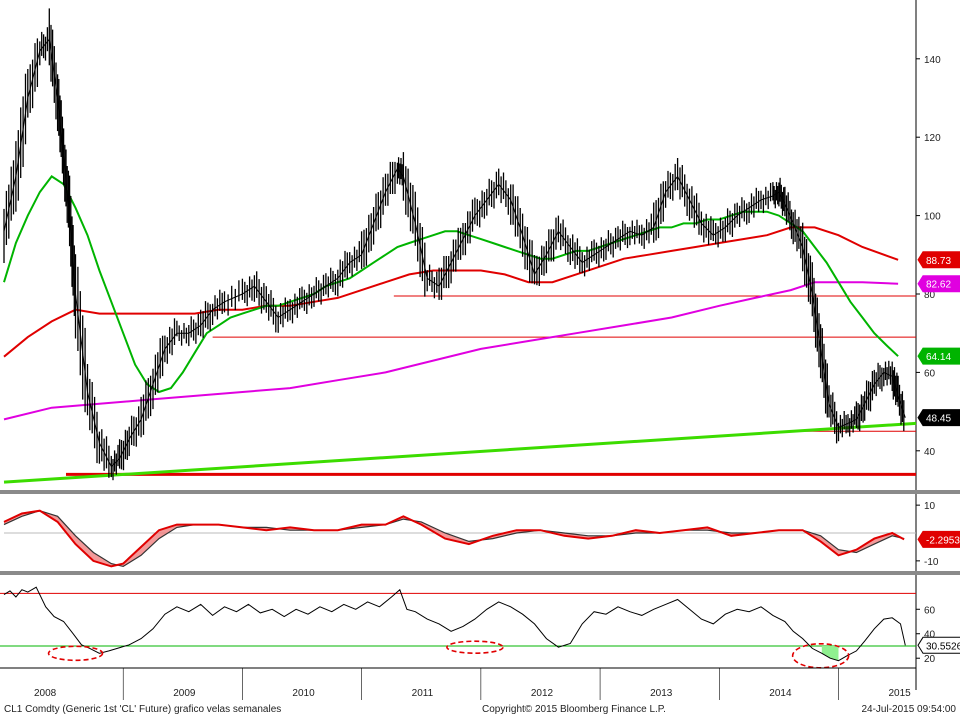 This screenshot has height=720, width=960. I want to click on macd-line, so click(454, 538).